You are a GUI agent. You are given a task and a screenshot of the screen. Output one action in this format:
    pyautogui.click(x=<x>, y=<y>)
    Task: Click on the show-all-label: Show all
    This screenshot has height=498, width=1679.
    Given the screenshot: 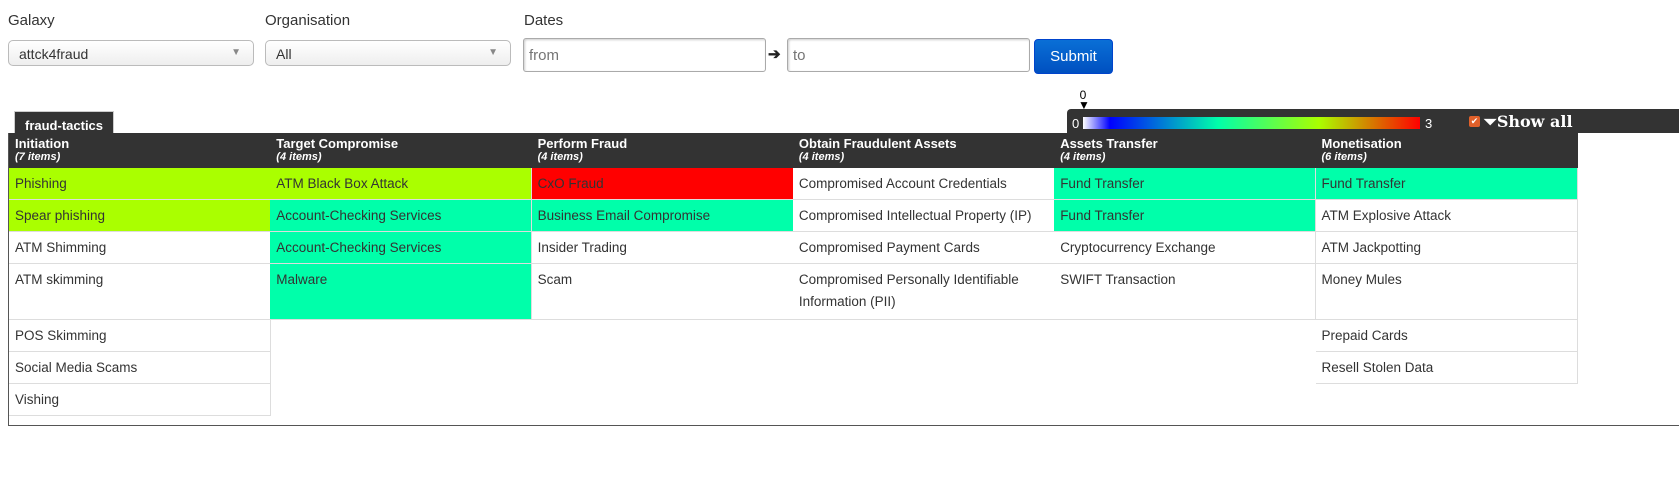 What is the action you would take?
    pyautogui.click(x=1534, y=121)
    